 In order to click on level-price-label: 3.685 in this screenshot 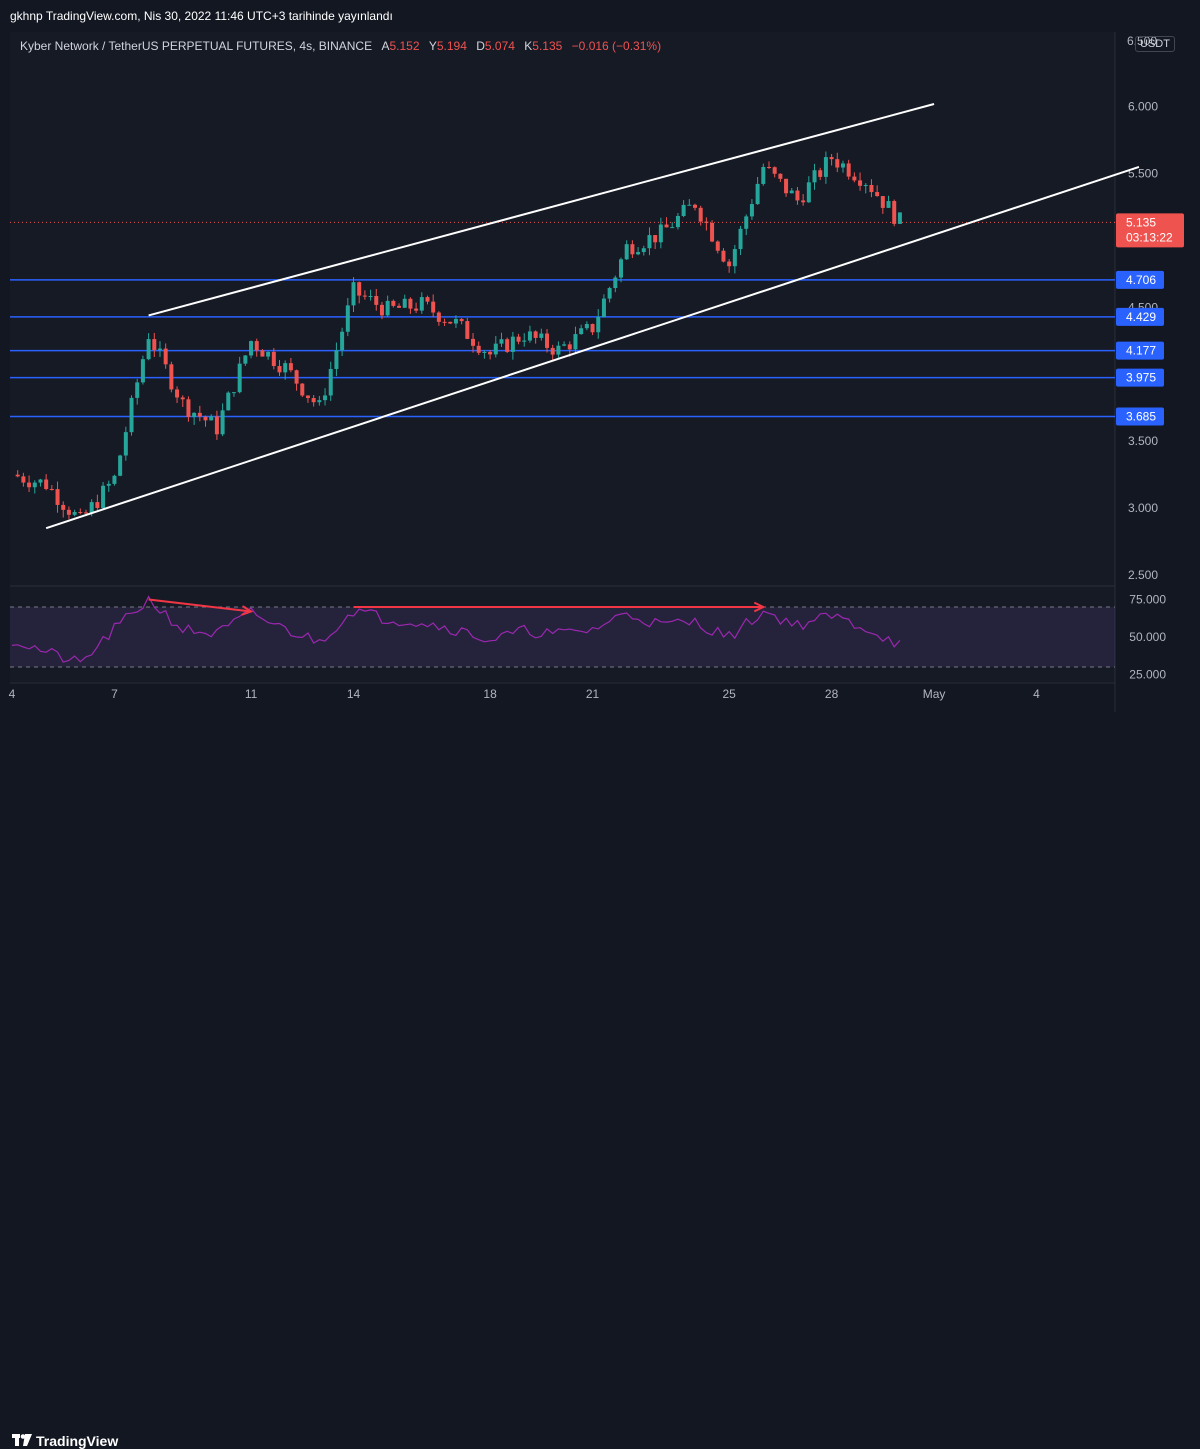, I will do `click(1141, 416)`.